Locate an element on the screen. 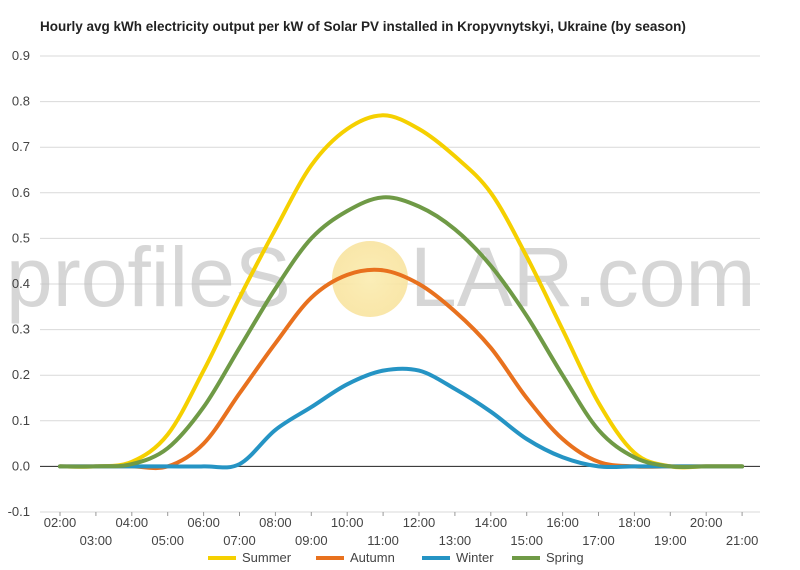 Image resolution: width=800 pixels, height=570 pixels. legend: Summer Autumn Winter Spring is located at coordinates (396, 557).